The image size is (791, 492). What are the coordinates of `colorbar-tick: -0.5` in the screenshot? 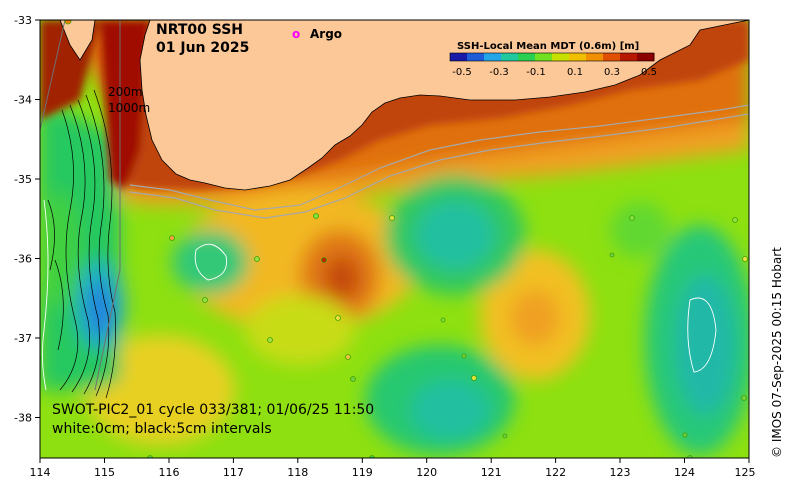 It's located at (462, 72).